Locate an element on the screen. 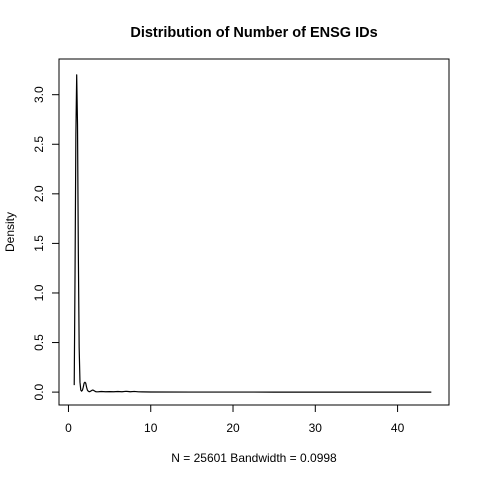 This screenshot has width=480, height=480. y-tick-label: 3.0 is located at coordinates (39, 94).